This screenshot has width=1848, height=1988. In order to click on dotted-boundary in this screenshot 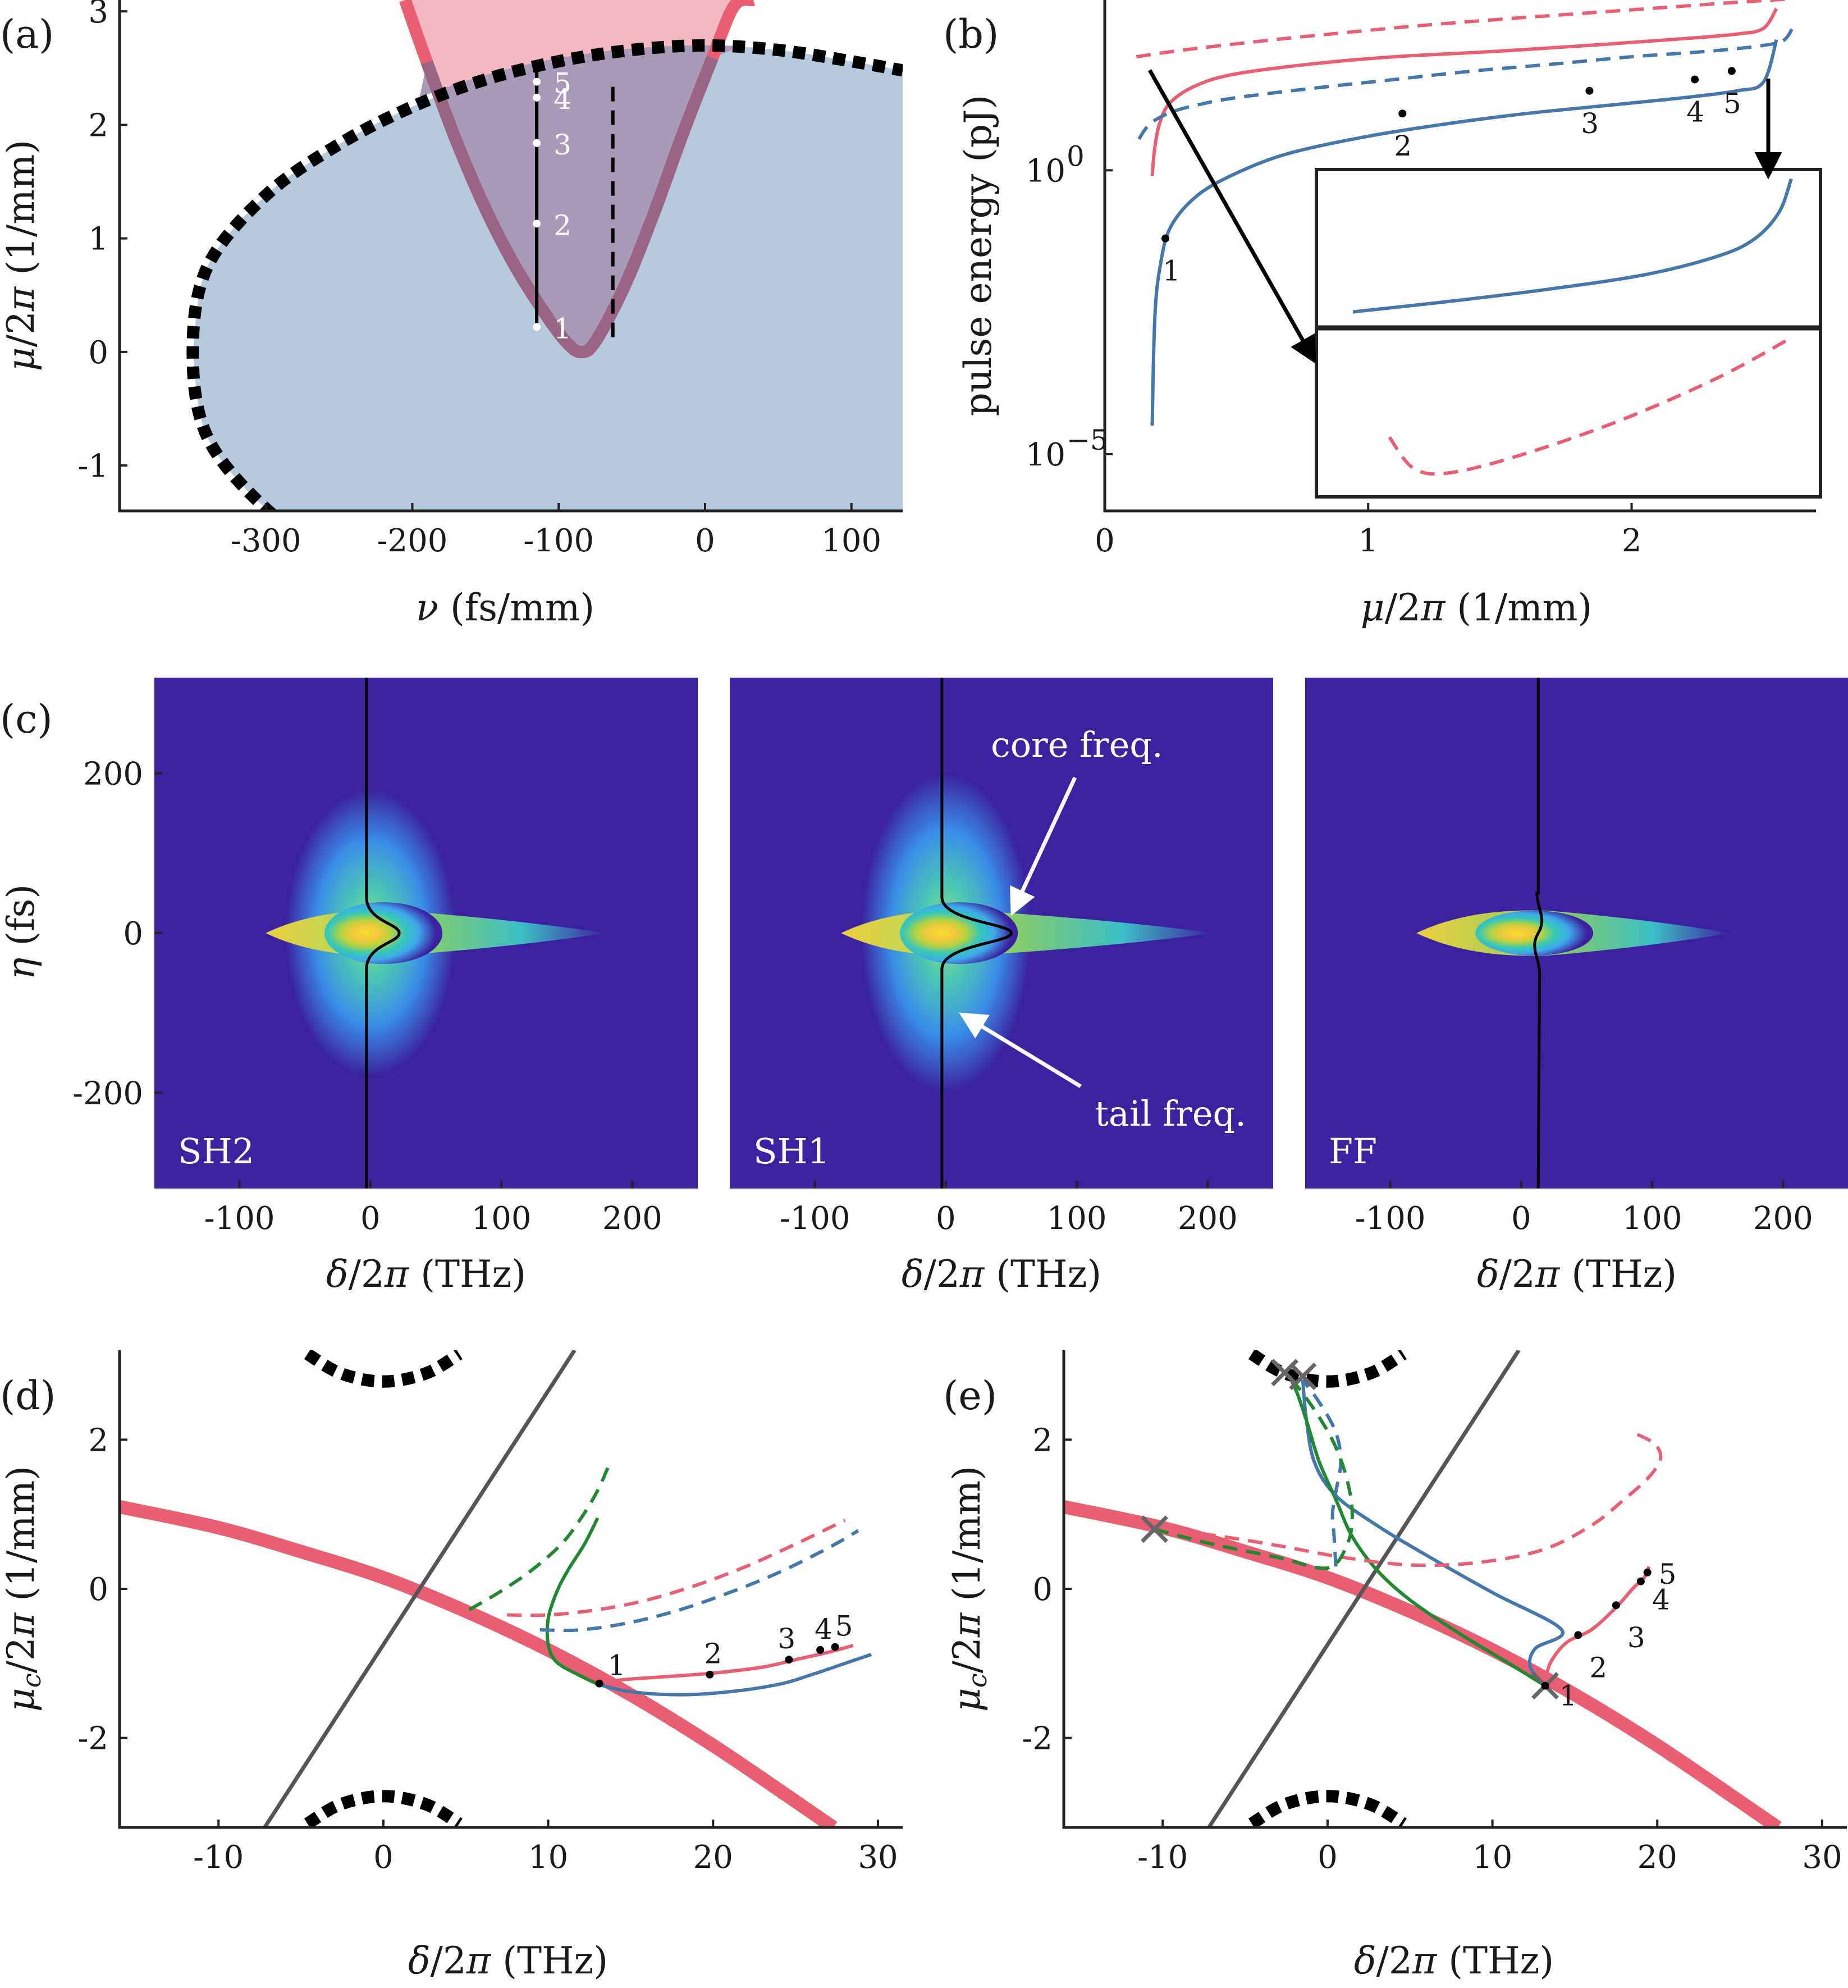, I will do `click(544, 275)`.